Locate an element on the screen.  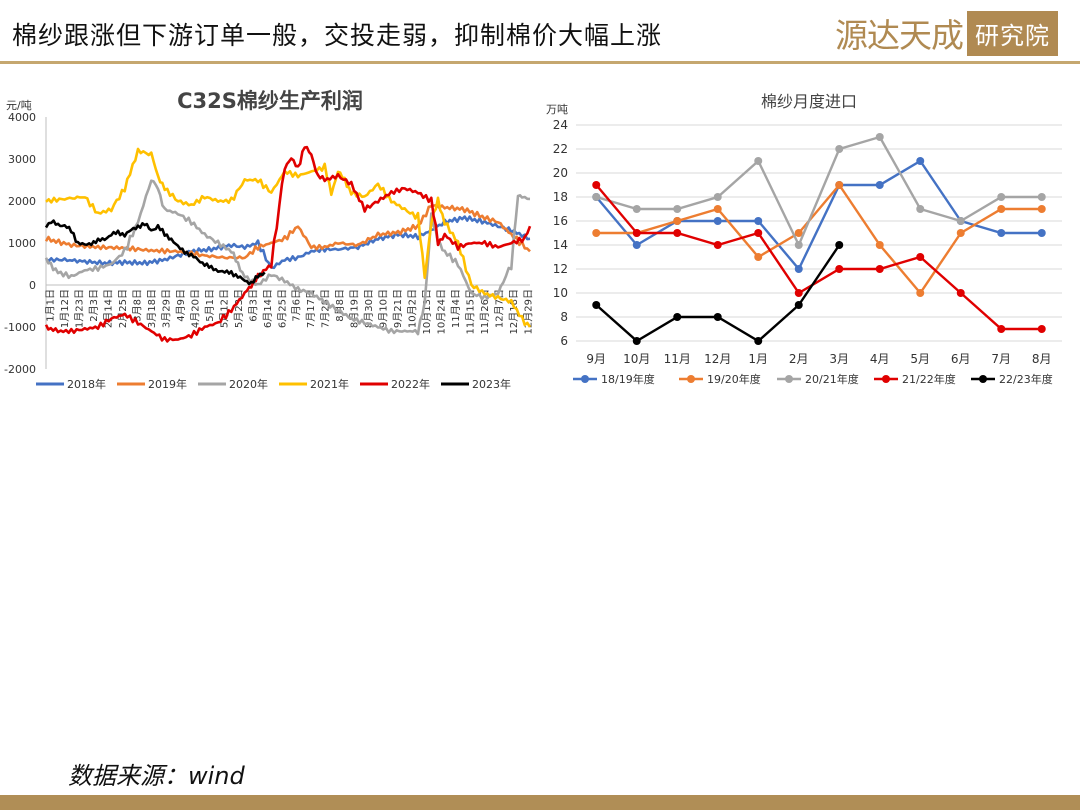
x-tick-label: 7月 is located at coordinates (1001, 359).